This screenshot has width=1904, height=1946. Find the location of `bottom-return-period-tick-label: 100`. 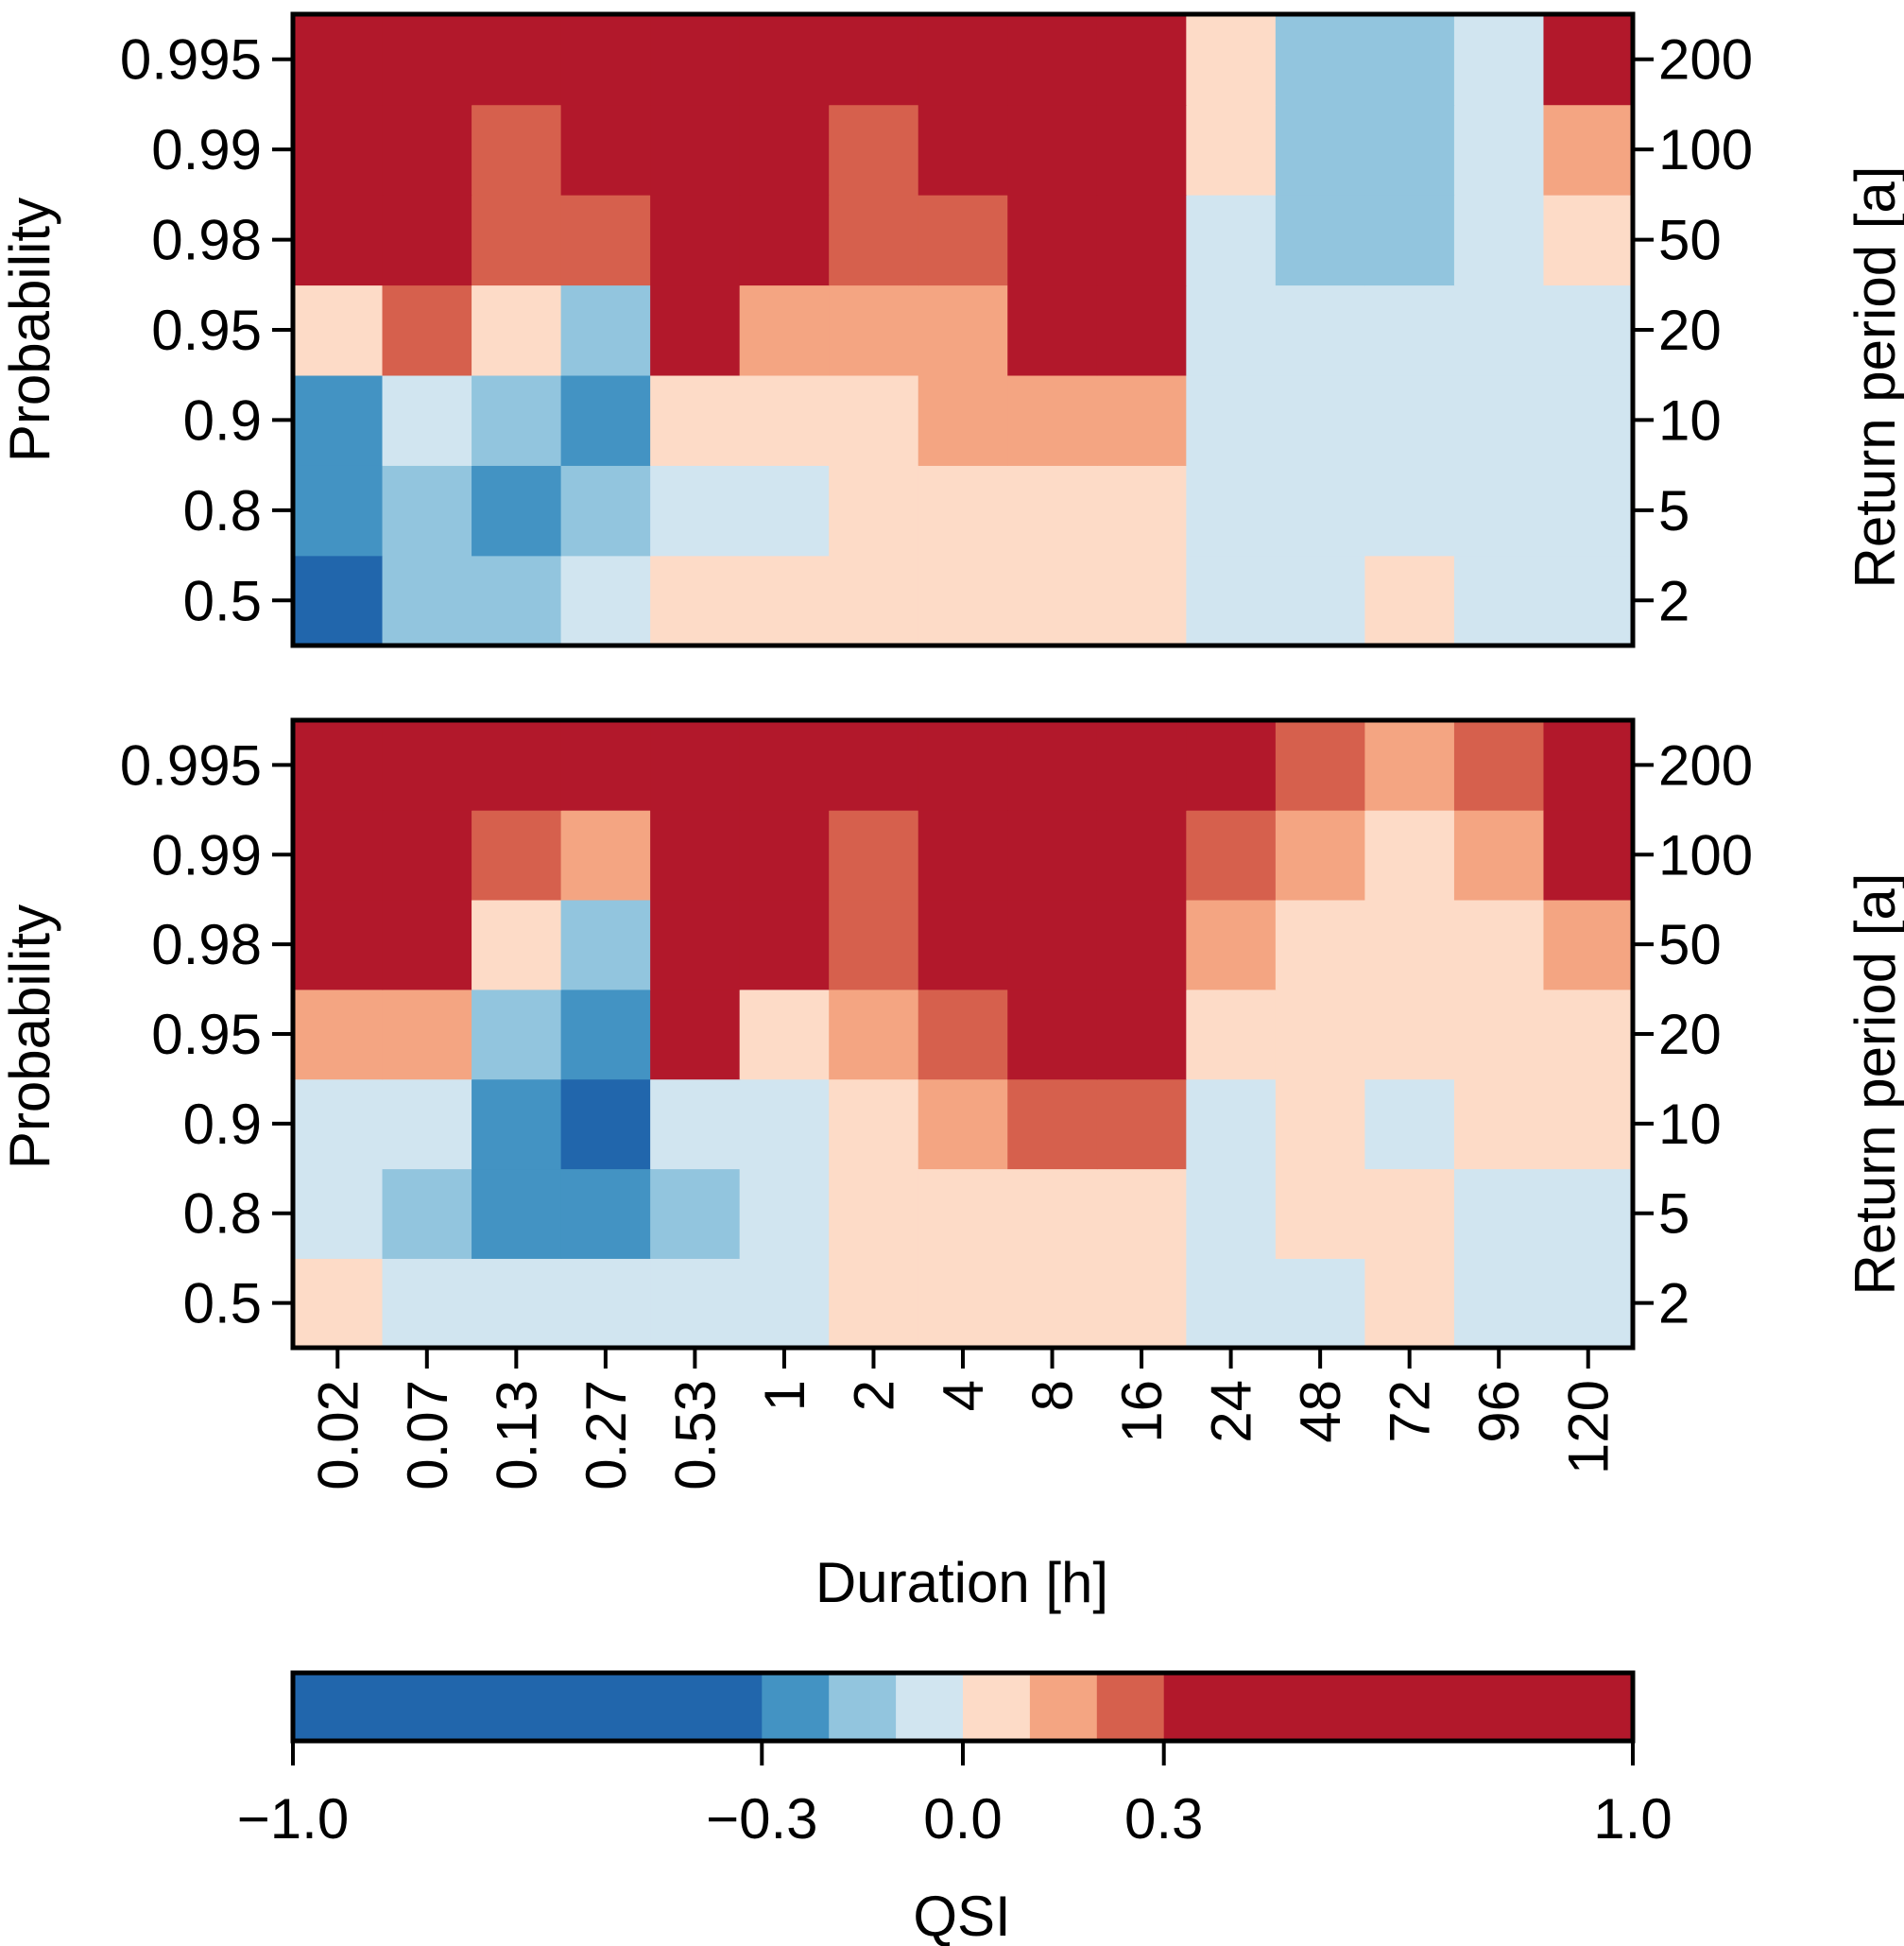

bottom-return-period-tick-label: 100 is located at coordinates (1705, 855).